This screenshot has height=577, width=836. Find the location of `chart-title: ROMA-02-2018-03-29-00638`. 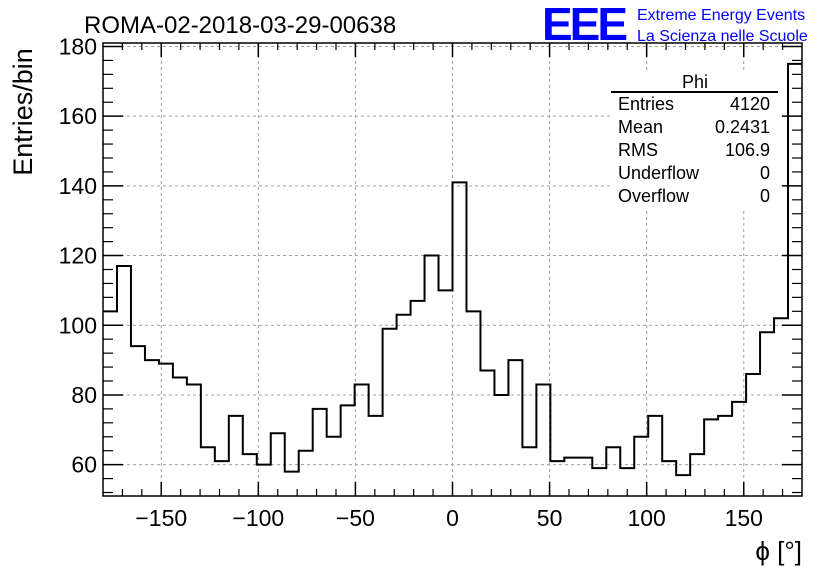

chart-title: ROMA-02-2018-03-29-00638 is located at coordinates (240, 25).